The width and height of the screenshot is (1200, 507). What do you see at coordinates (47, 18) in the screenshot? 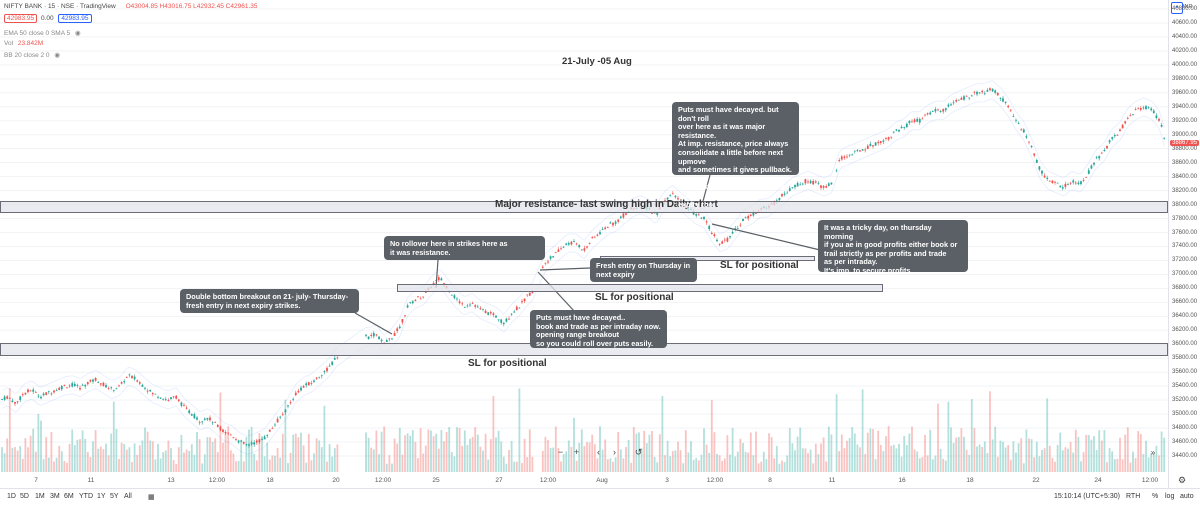
I see `spread-value: 0.00` at bounding box center [47, 18].